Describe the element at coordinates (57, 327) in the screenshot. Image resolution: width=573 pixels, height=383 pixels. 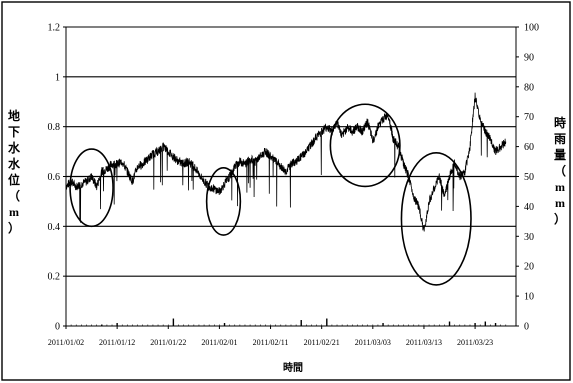
I see `y-tick-label-left: 0` at that location.